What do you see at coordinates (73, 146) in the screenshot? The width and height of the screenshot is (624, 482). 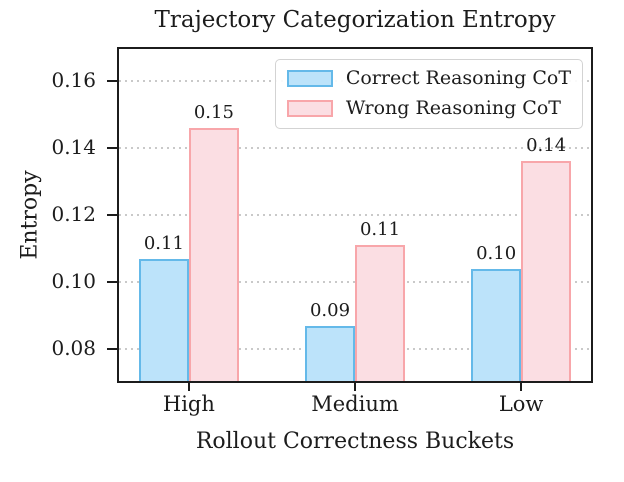 I see `y-tick-label: 0.14` at bounding box center [73, 146].